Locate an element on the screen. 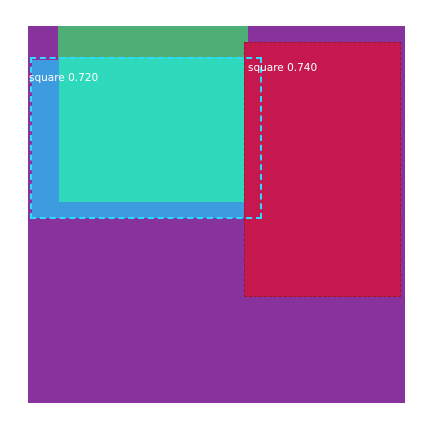 This screenshot has width=434, height=434. detection-label-crimson: square 0.740 is located at coordinates (283, 68).